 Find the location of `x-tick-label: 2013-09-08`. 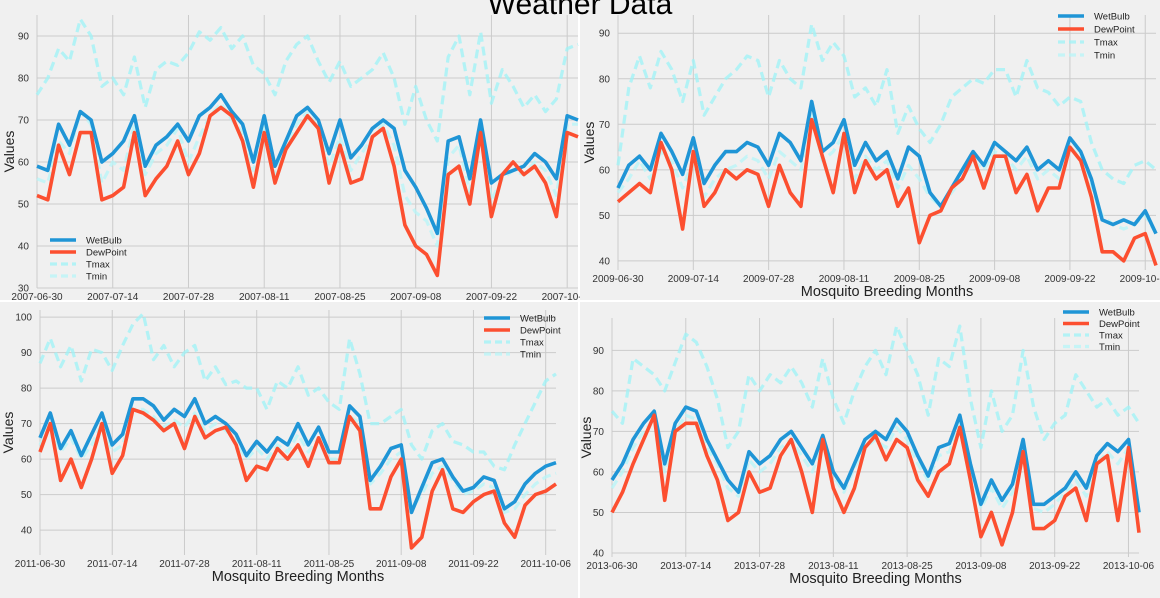

x-tick-label: 2013-09-08 is located at coordinates (981, 566).